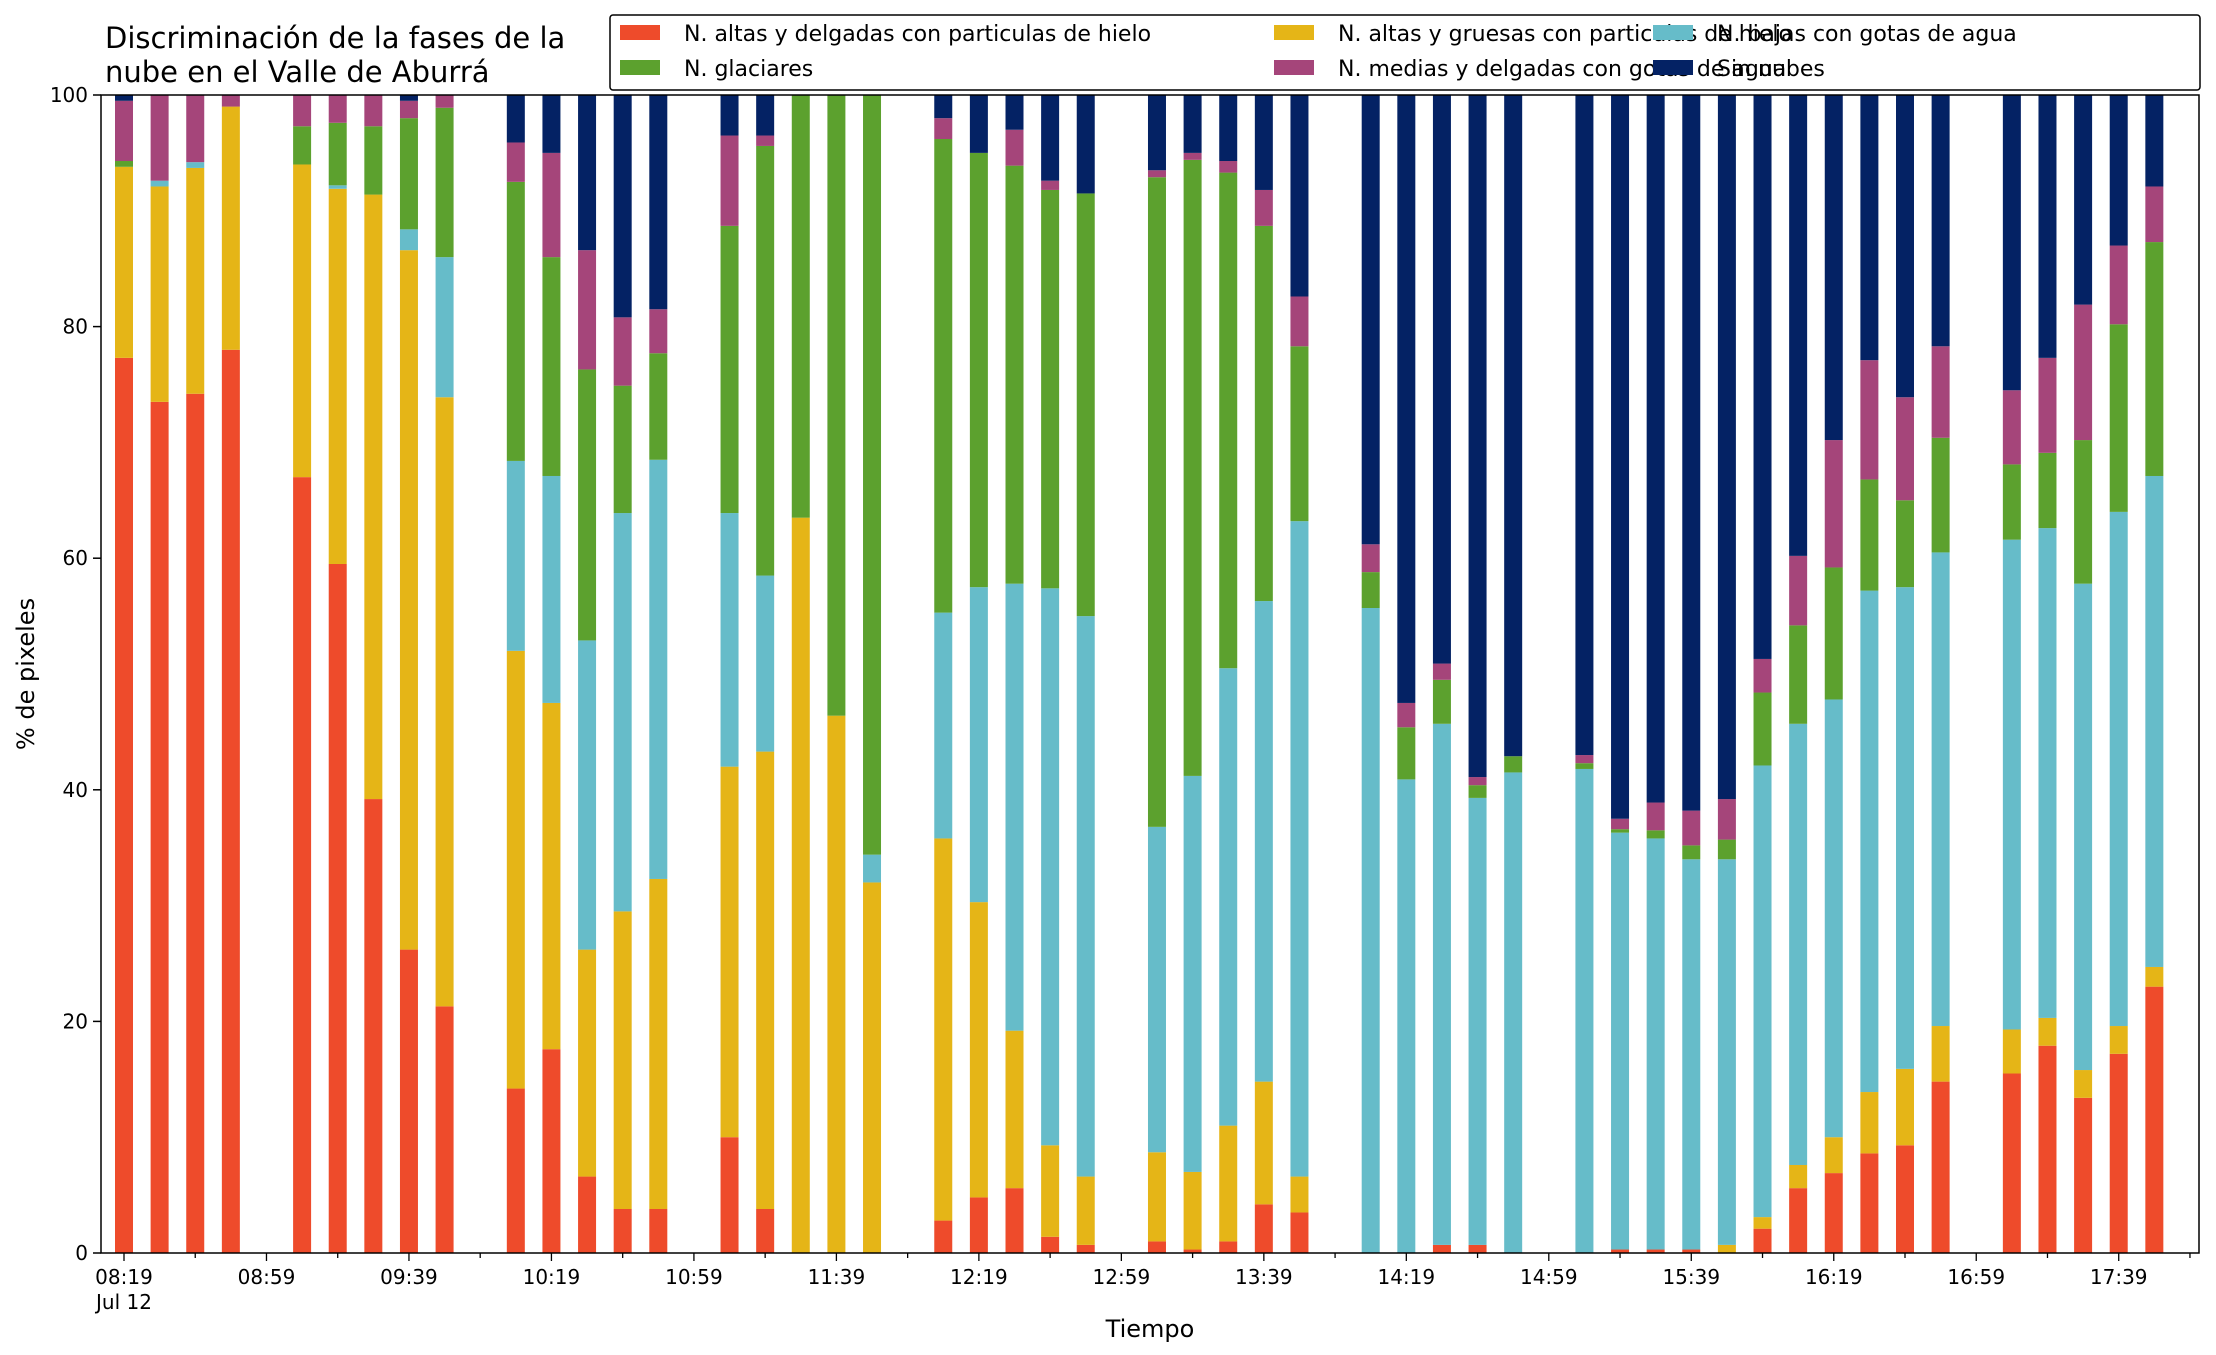 The height and width of the screenshot is (1355, 2216). Describe the element at coordinates (837, 1277) in the screenshot. I see `x-tick-label-5: 11:39` at that location.